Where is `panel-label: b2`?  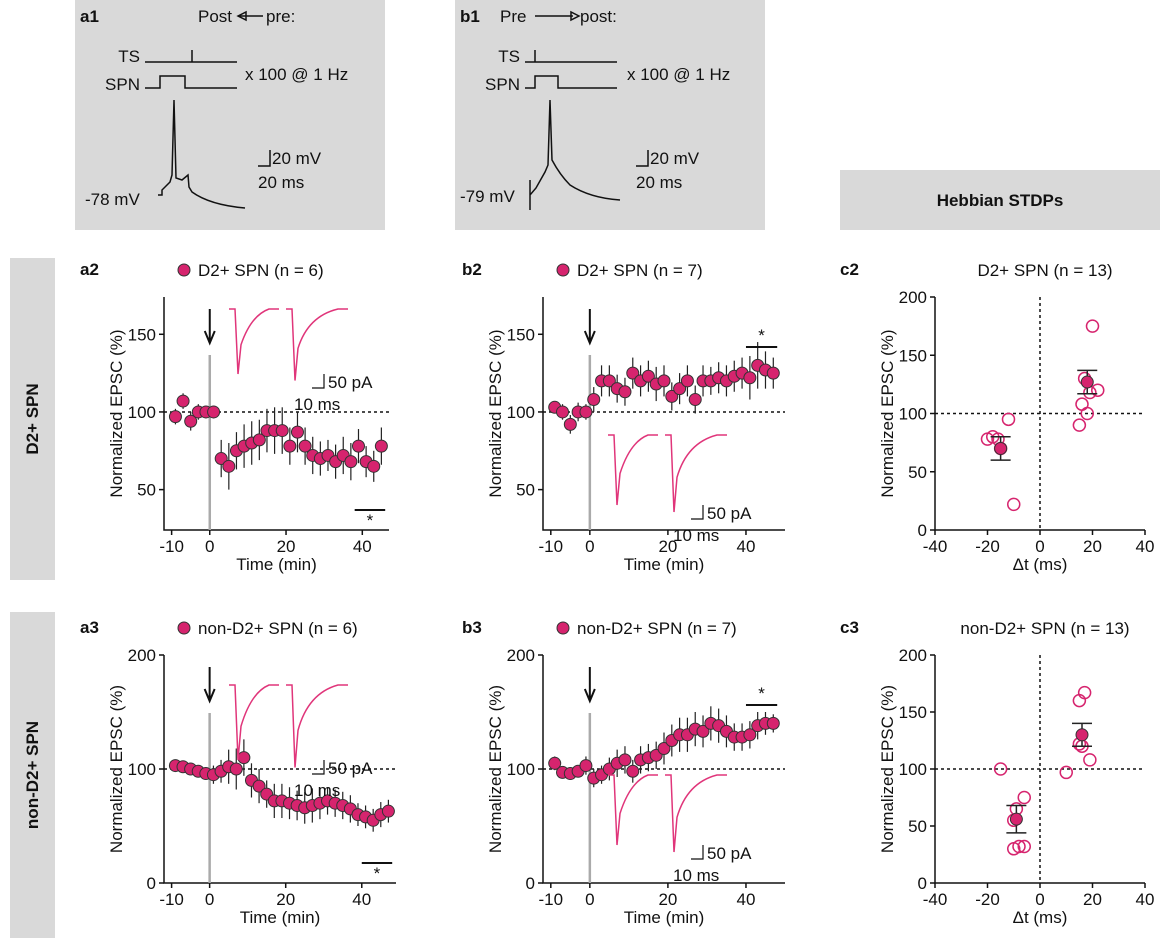 panel-label: b2 is located at coordinates (472, 269).